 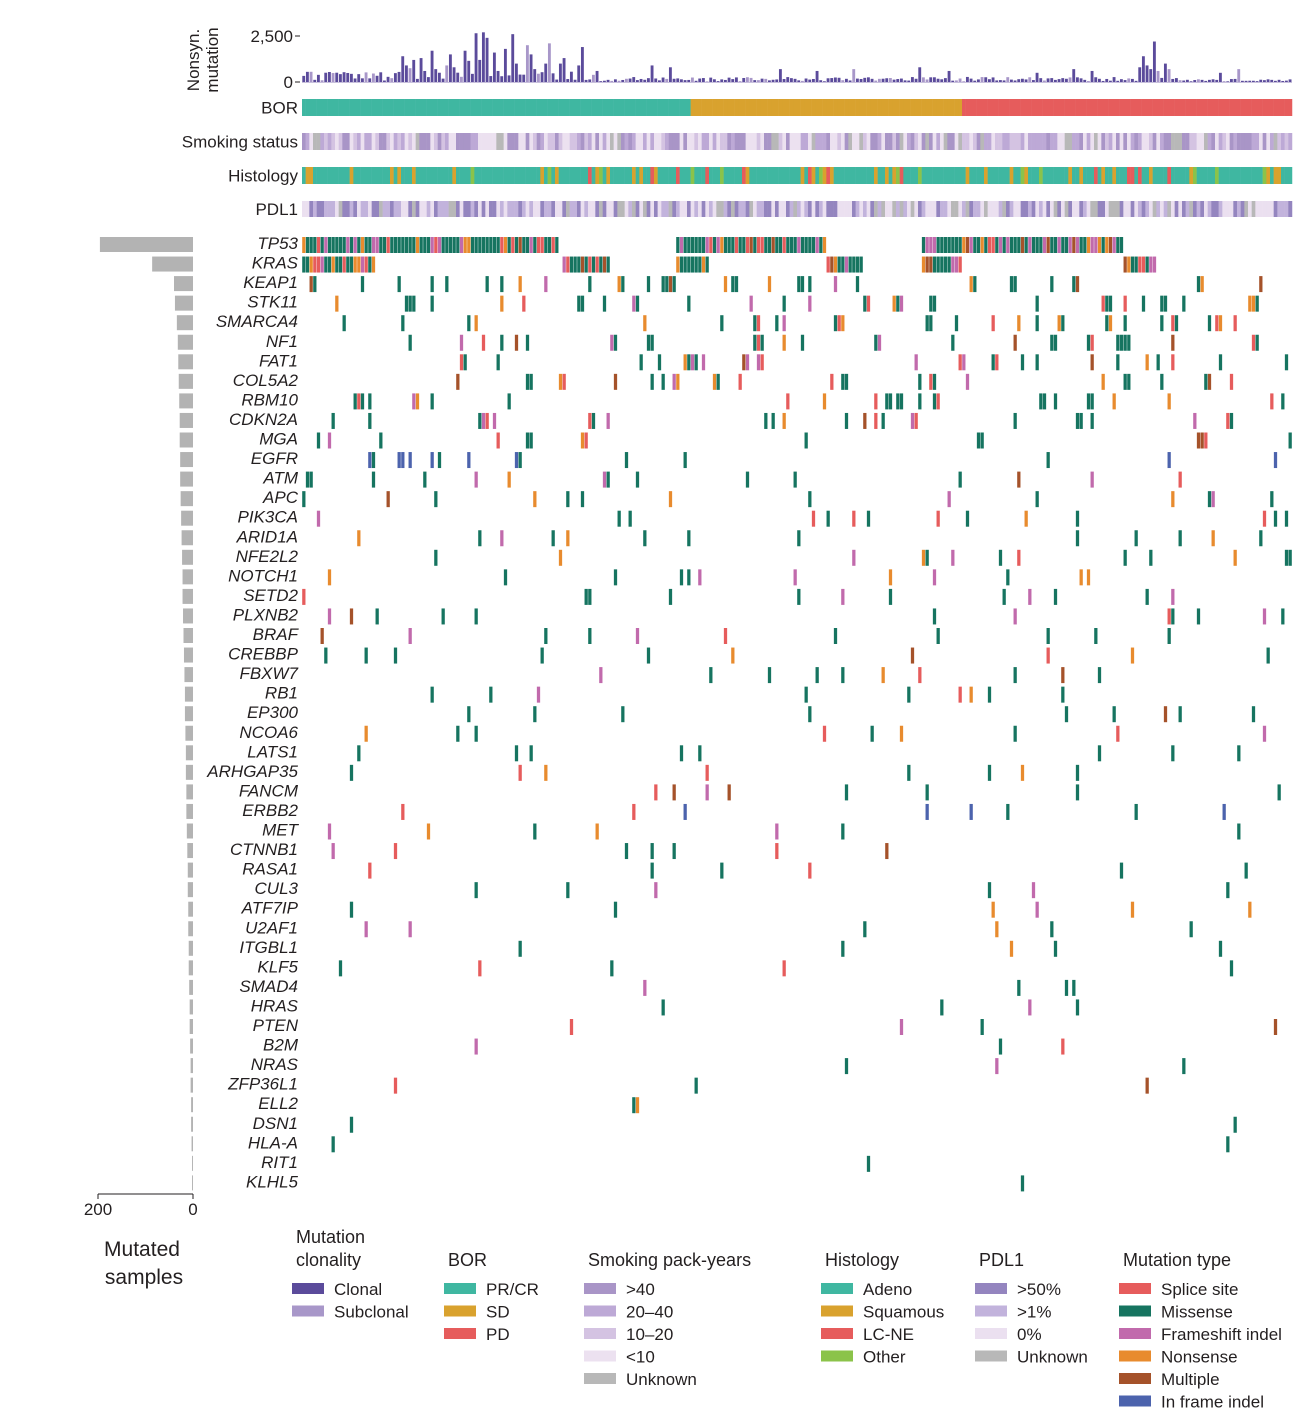 I want to click on mut-cell-nf1, so click(x=1129, y=342).